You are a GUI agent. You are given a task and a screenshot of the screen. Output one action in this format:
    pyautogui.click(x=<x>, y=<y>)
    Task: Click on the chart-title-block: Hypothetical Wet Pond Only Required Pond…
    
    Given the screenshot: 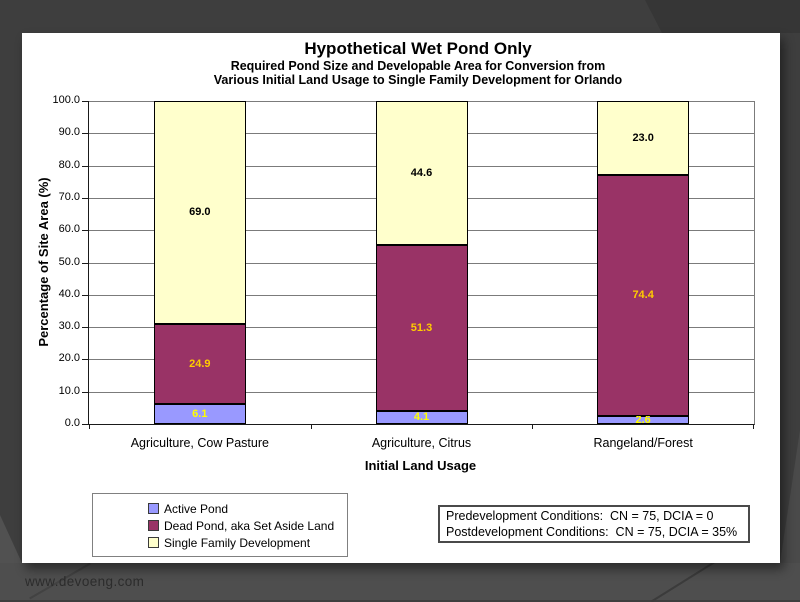 What is the action you would take?
    pyautogui.click(x=418, y=63)
    